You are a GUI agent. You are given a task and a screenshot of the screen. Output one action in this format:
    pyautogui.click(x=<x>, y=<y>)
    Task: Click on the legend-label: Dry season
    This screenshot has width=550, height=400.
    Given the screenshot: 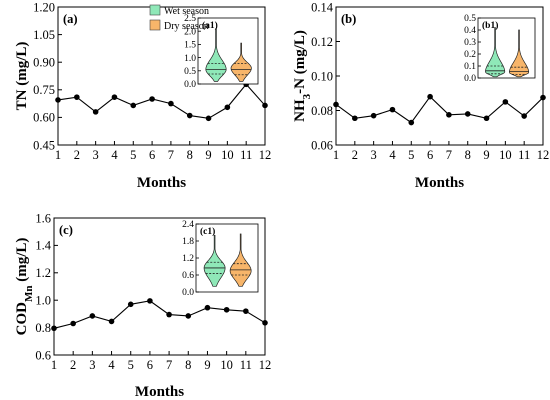 What is the action you would take?
    pyautogui.click(x=186, y=26)
    